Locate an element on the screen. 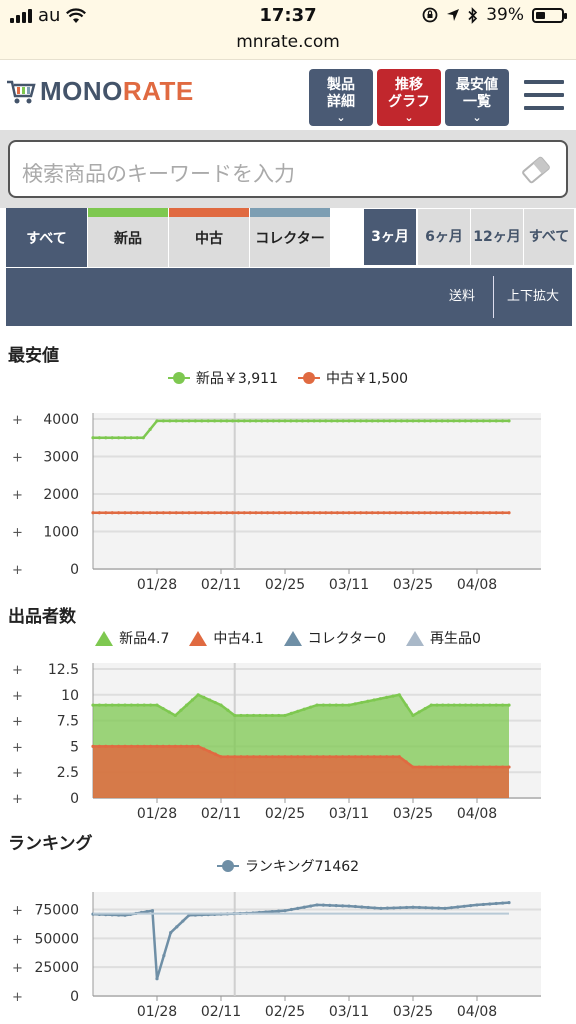  nav-product-detail-button: 製品 詳細 ⌄ is located at coordinates (341, 97).